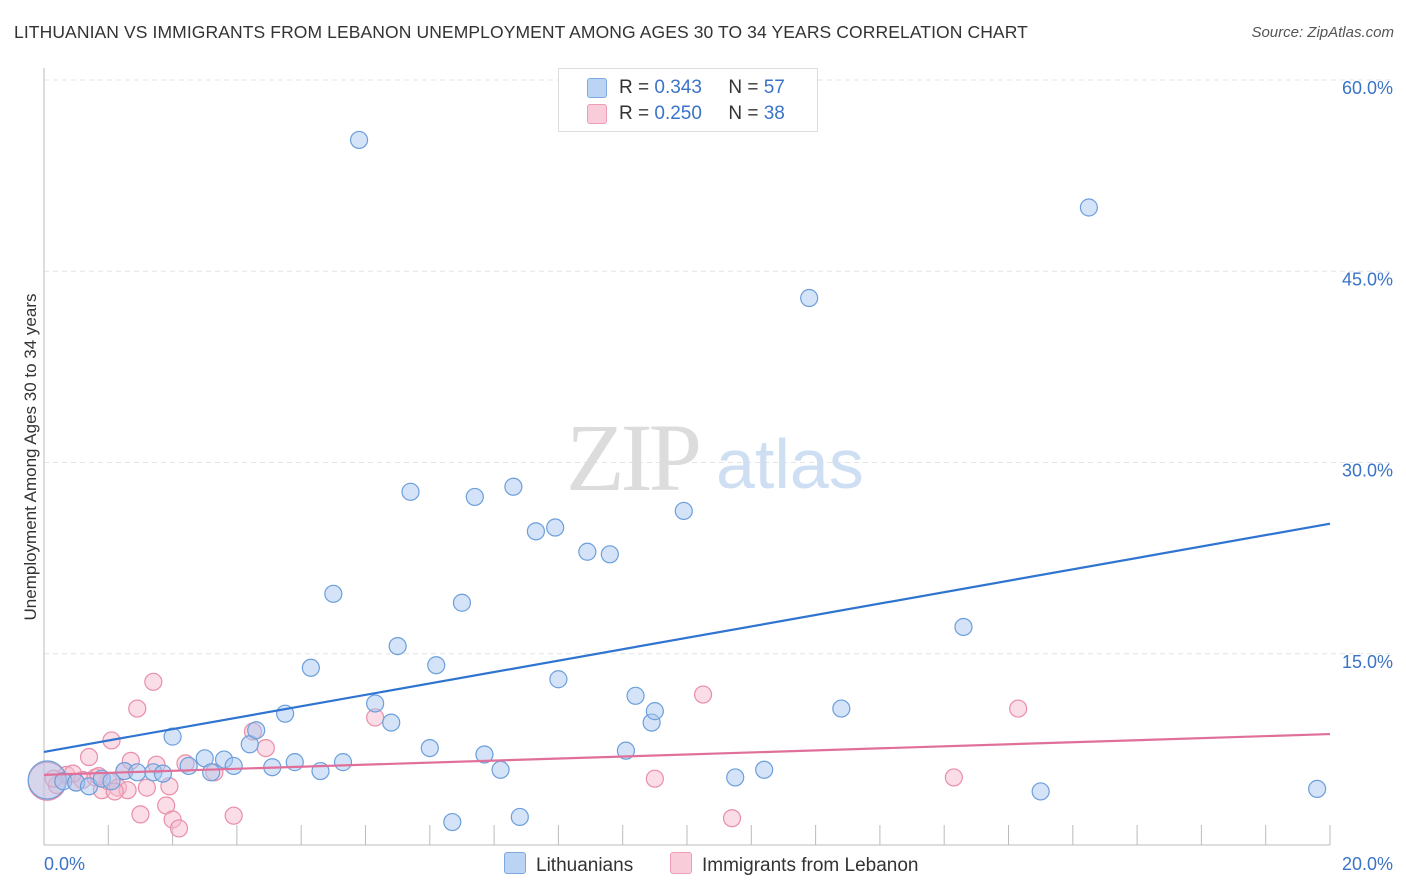  I want to click on watermark-zip: ZIP, so click(632, 457).